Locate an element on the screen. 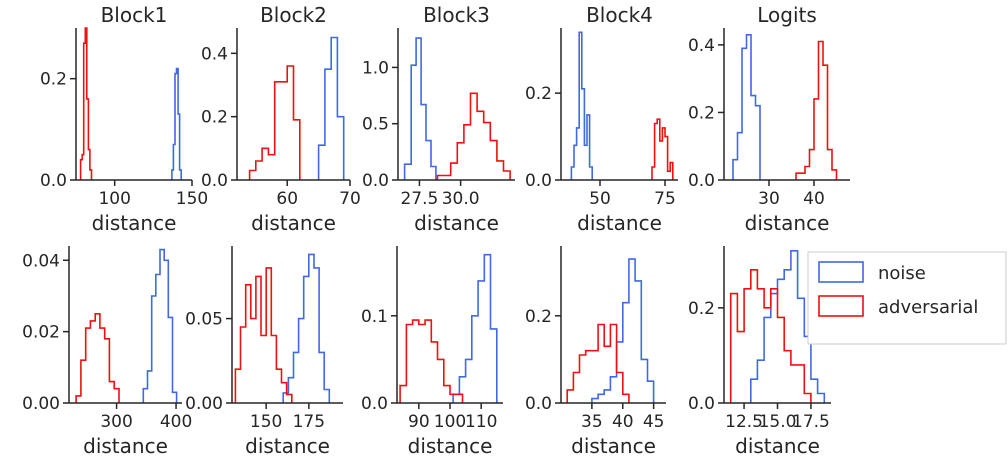 The image size is (1008, 463). legend-swatch-noise is located at coordinates (841, 272).